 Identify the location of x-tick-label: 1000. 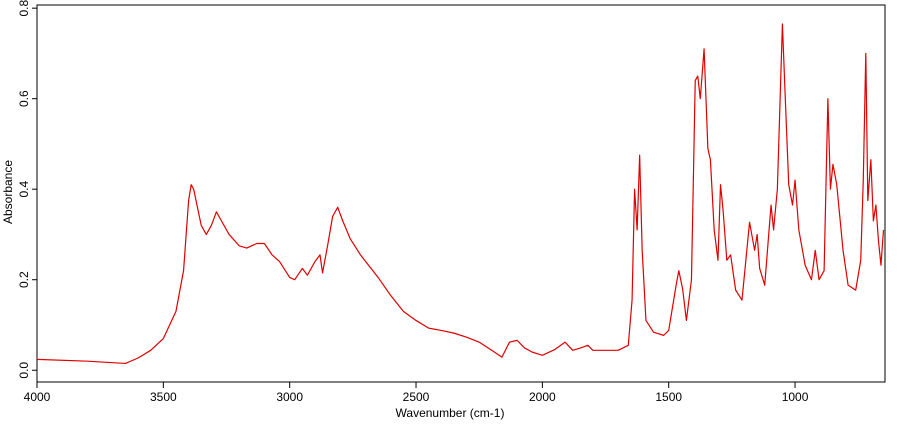
(795, 397).